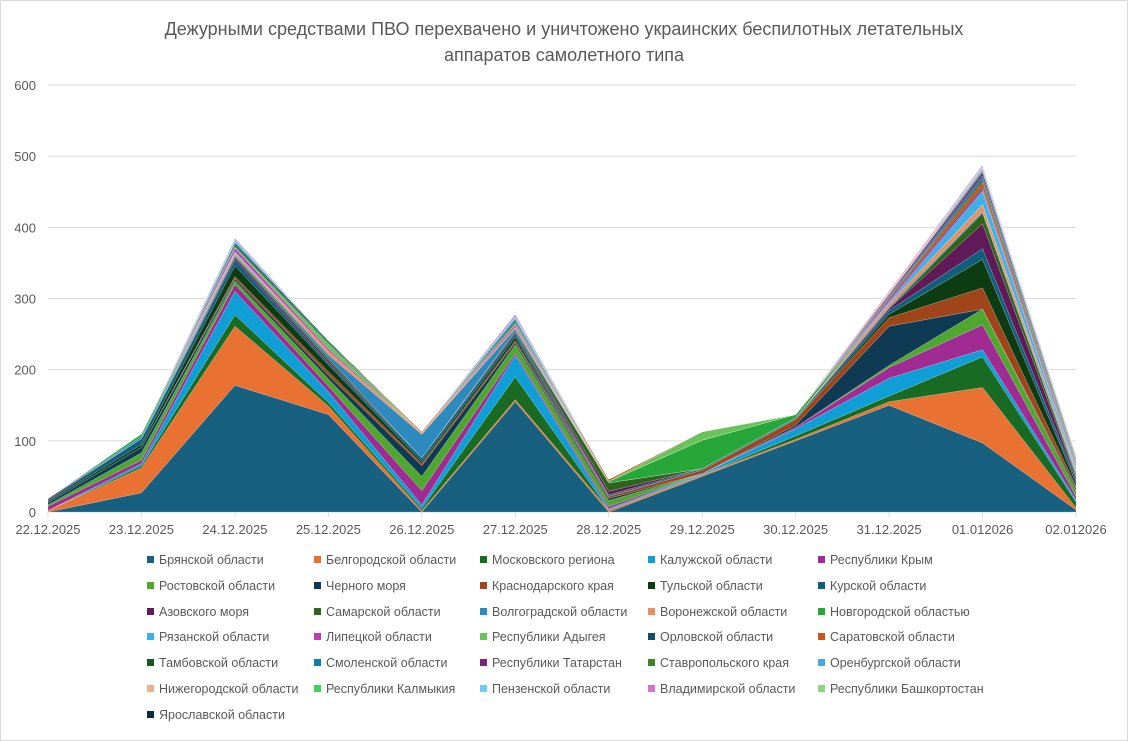  Describe the element at coordinates (391, 560) in the screenshot. I see `legend-label: Белгородской области` at that location.